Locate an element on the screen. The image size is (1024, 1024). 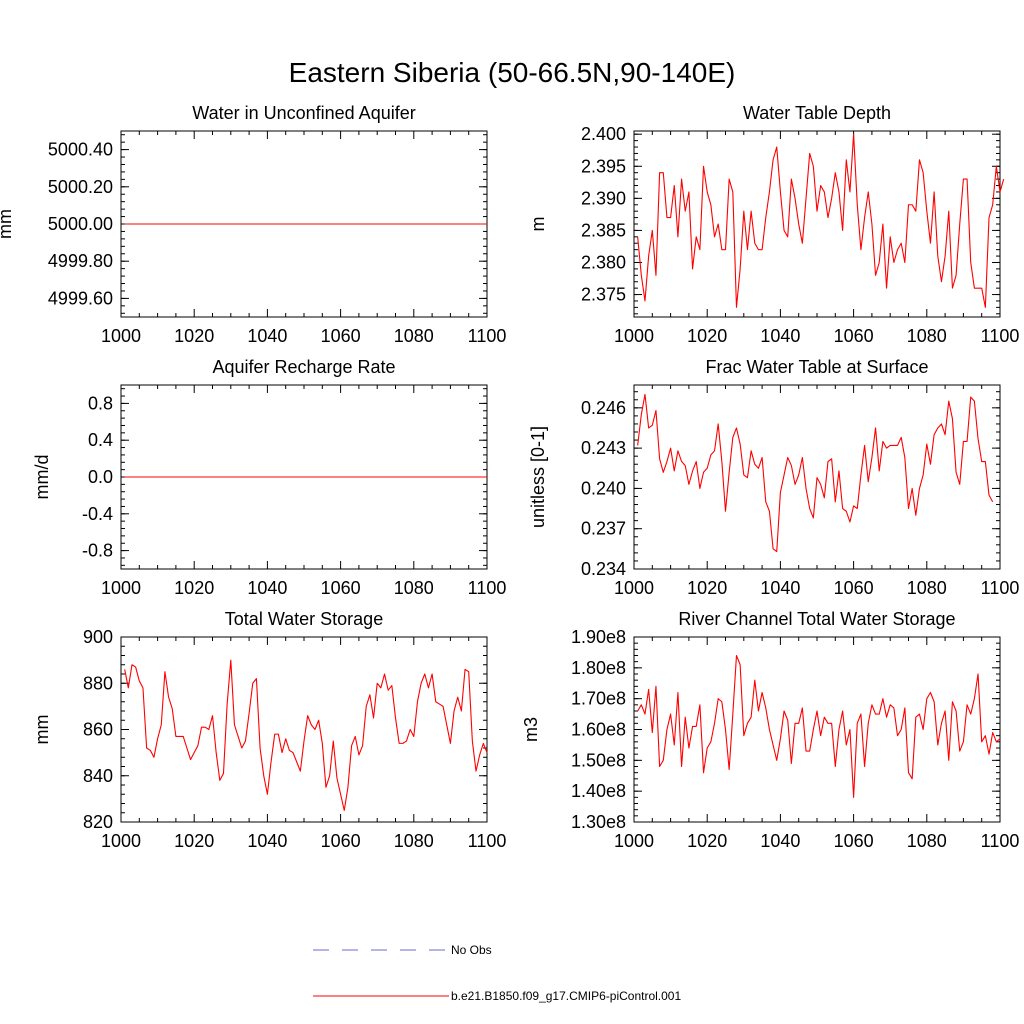
y-tick-label: 4999.80 is located at coordinates (80, 261).